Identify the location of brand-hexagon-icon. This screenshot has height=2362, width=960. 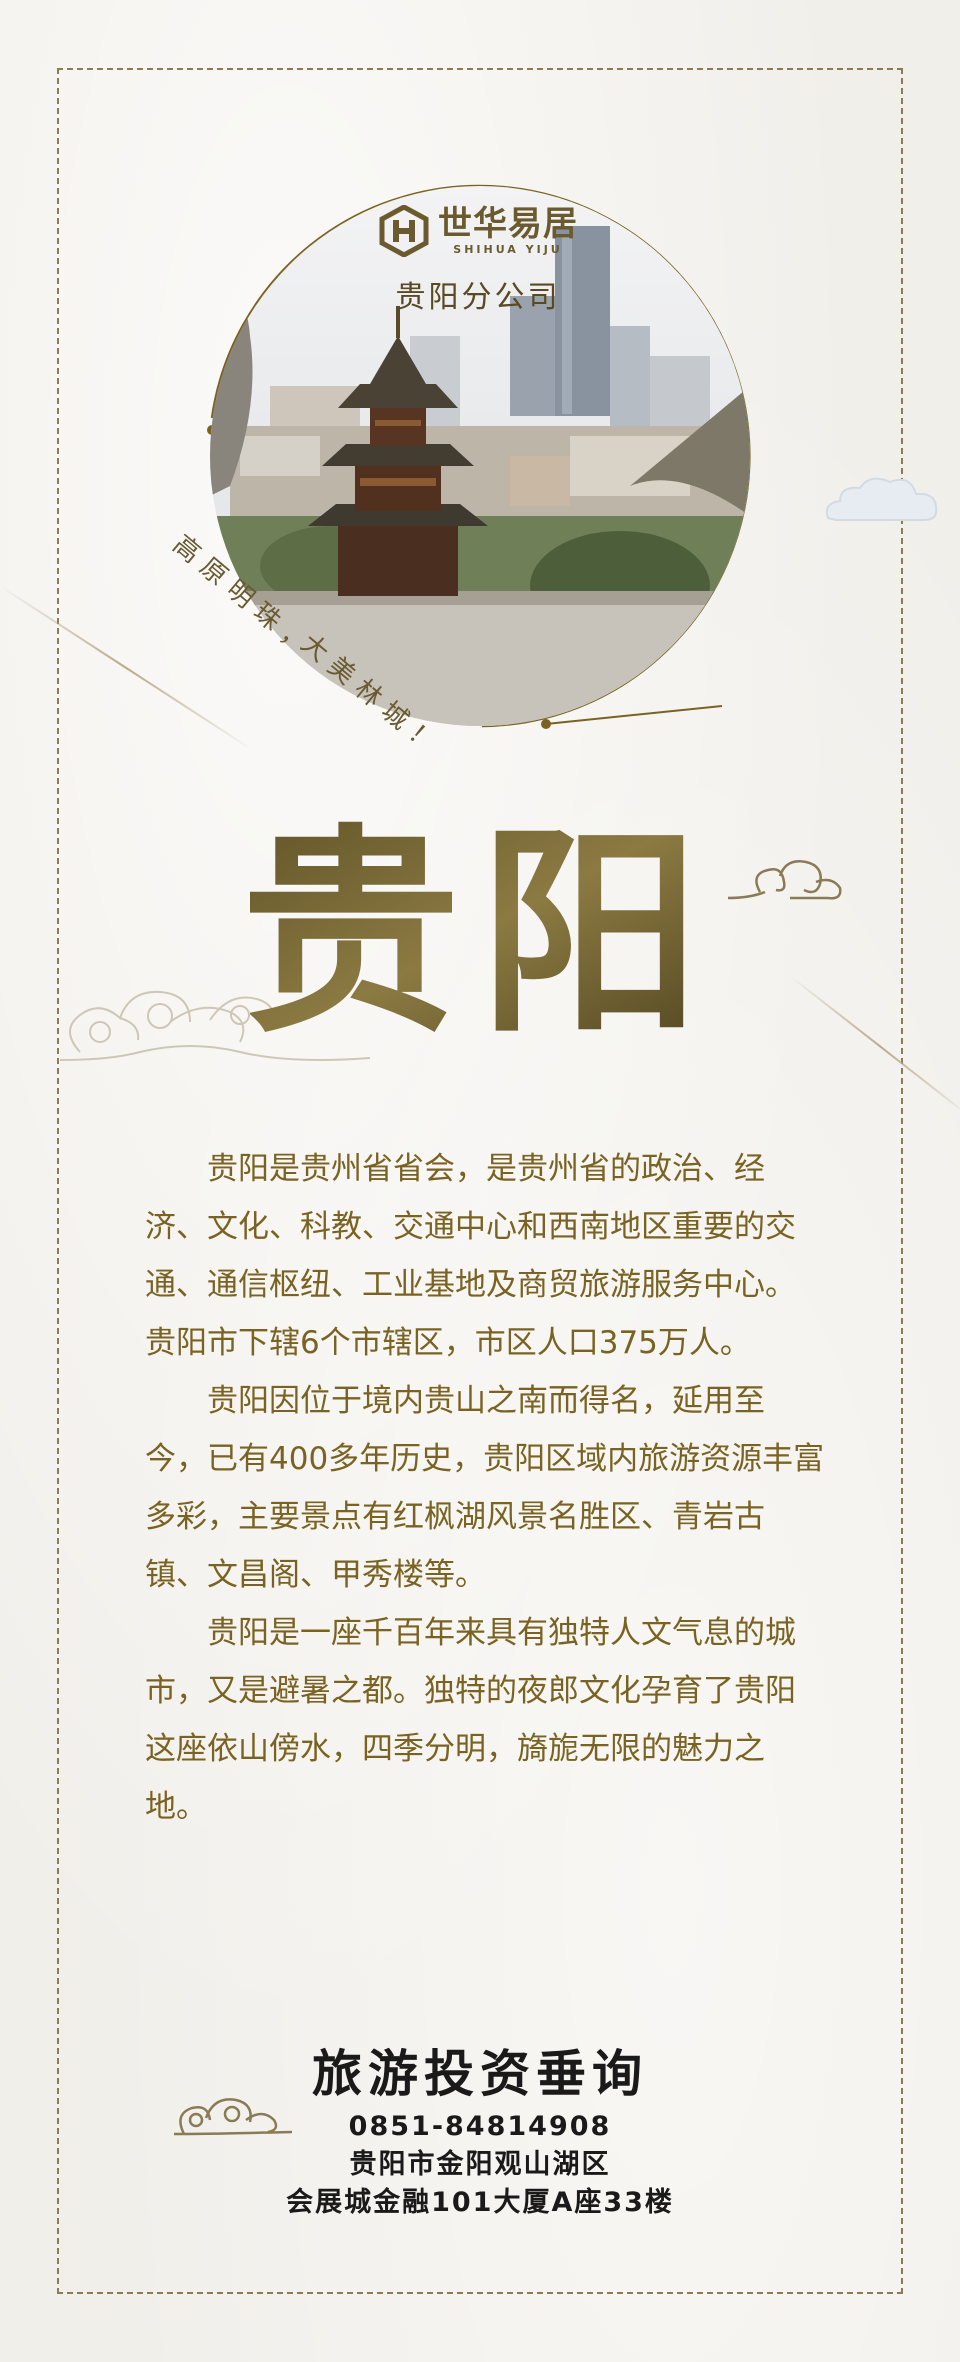
(404, 231).